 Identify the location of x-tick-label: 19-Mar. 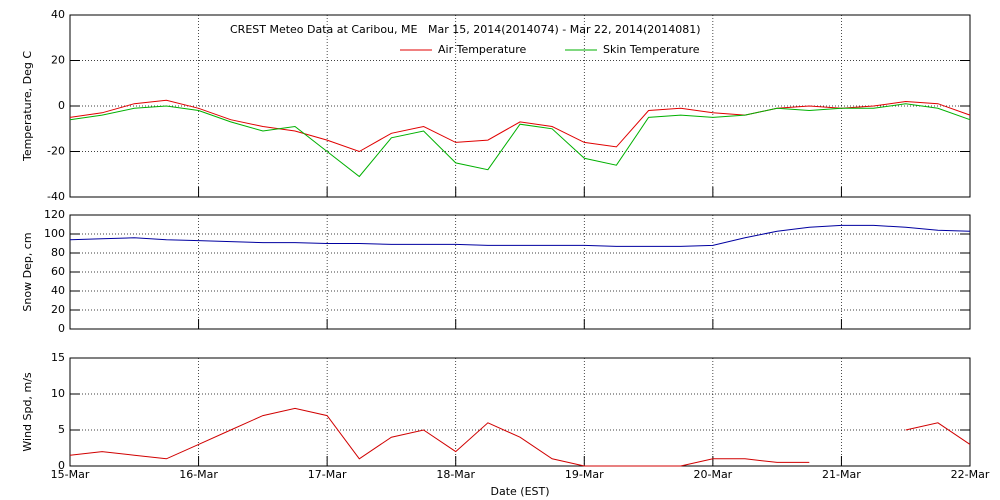
(584, 474).